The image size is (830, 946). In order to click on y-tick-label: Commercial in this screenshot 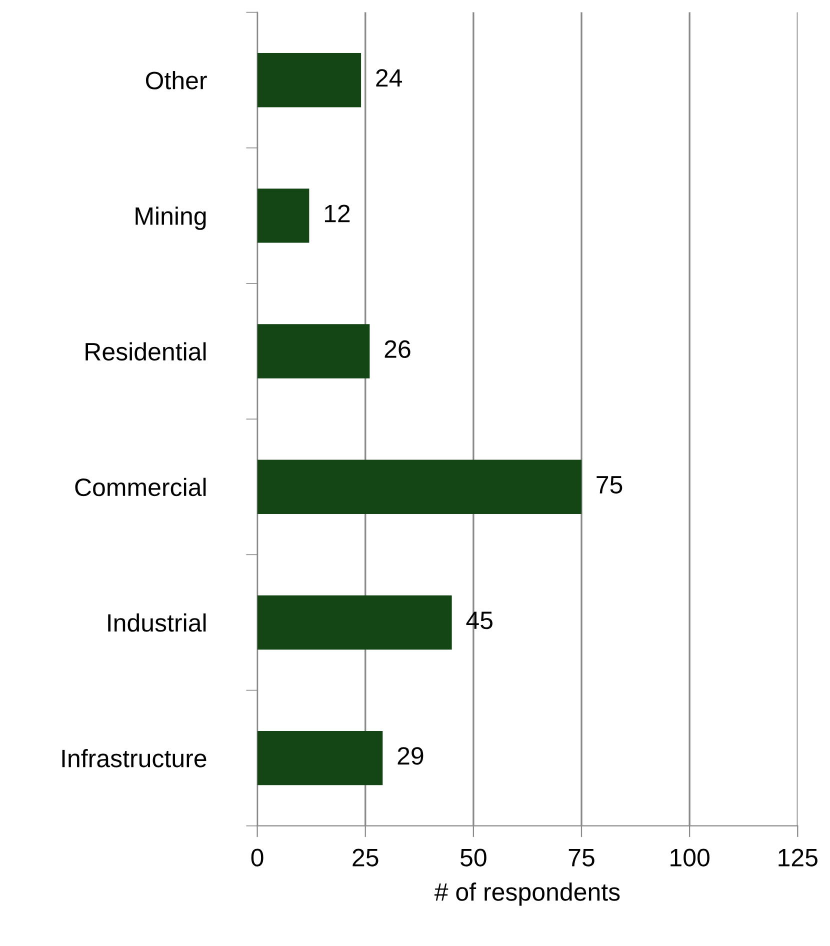, I will do `click(140, 487)`.